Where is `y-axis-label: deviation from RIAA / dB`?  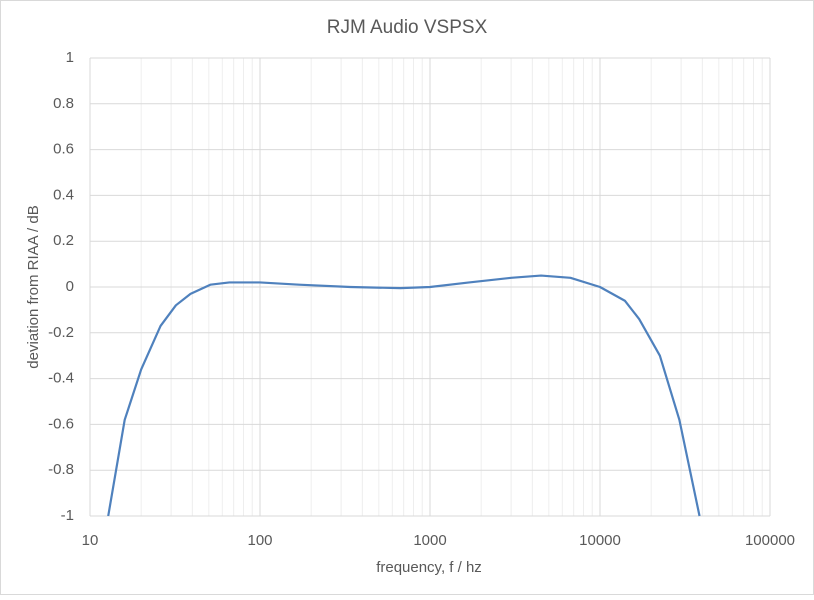 y-axis-label: deviation from RIAA / dB is located at coordinates (33, 286).